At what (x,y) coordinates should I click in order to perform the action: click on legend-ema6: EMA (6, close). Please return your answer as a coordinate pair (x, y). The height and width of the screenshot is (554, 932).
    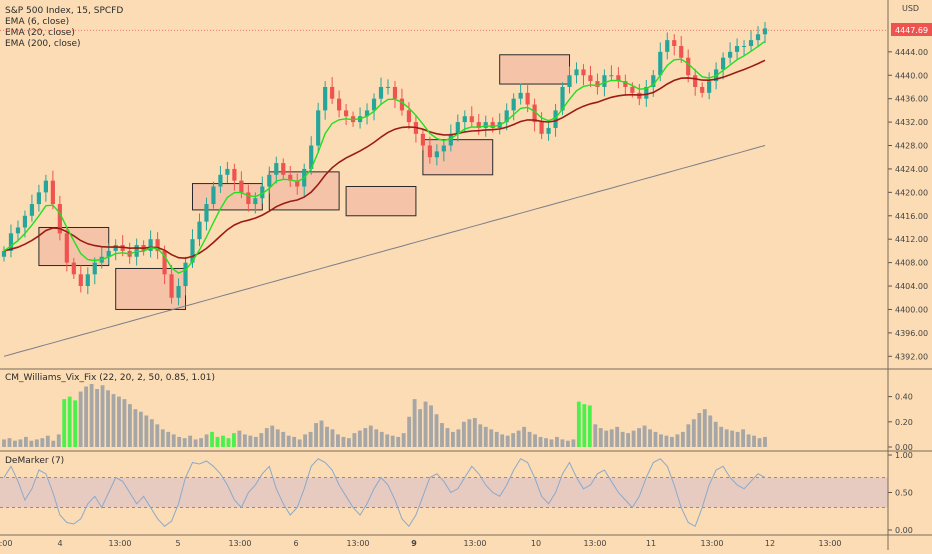
    Looking at the image, I should click on (37, 22).